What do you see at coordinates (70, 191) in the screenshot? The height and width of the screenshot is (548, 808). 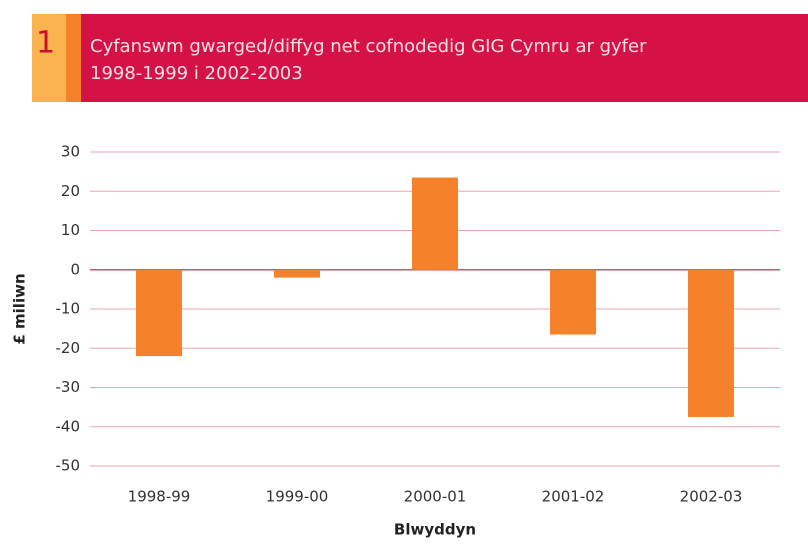 I see `y-tick-label: 20` at bounding box center [70, 191].